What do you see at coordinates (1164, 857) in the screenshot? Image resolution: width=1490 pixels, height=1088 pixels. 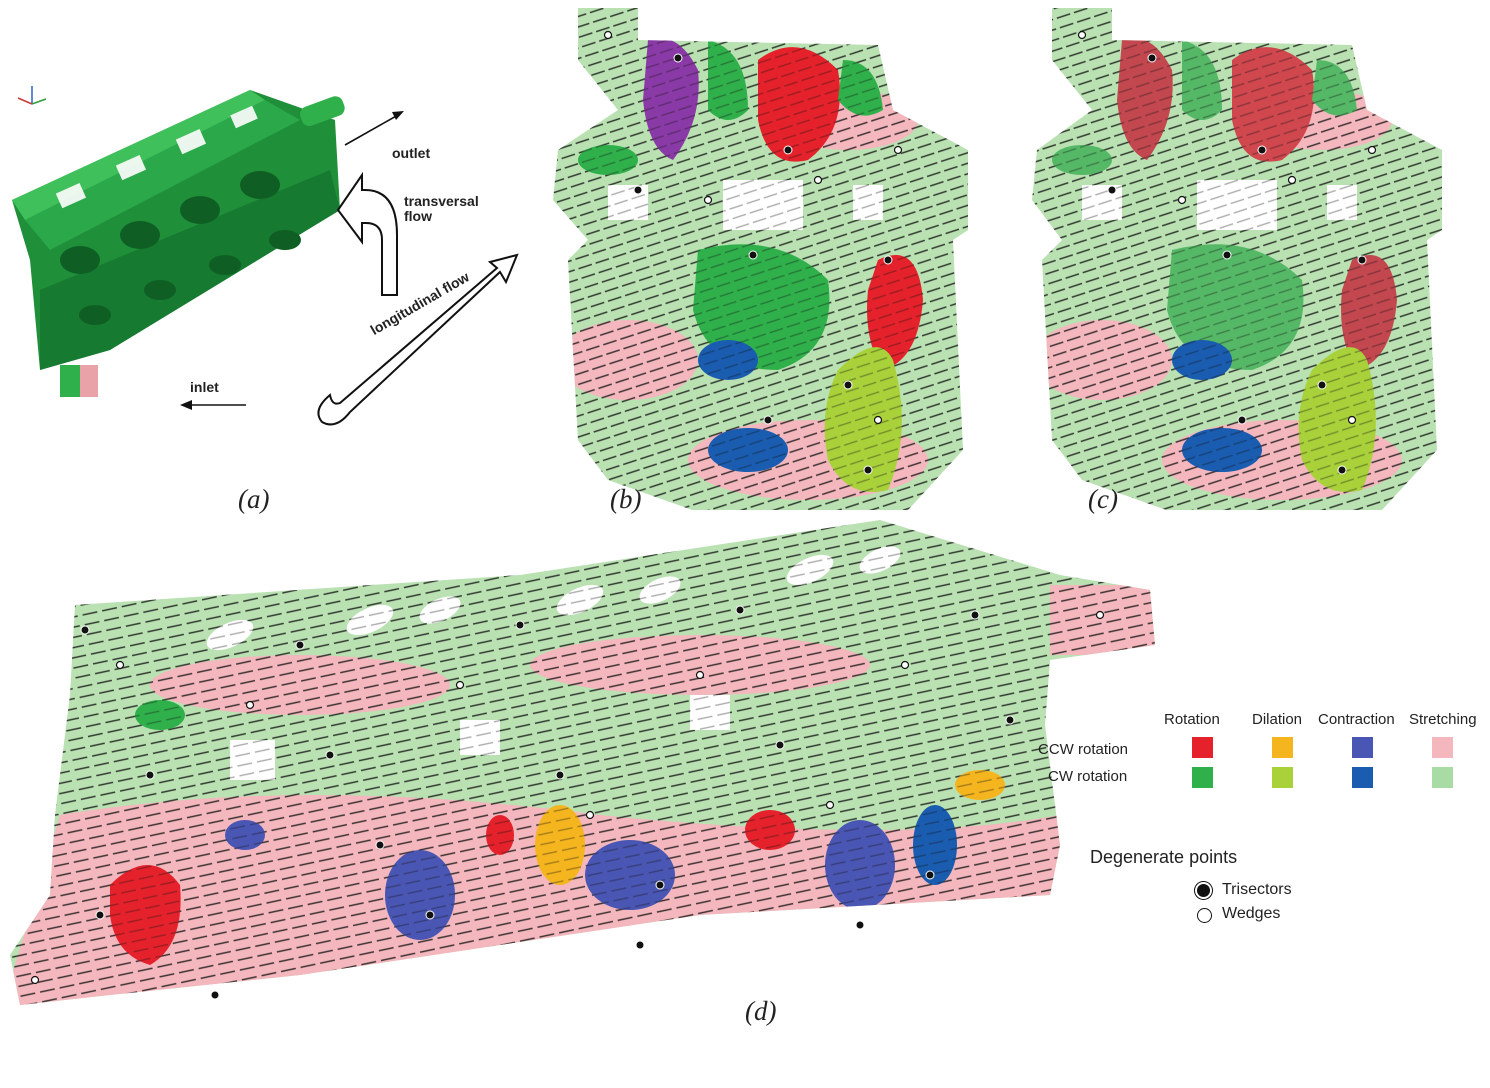 I see `degenerate-points-title: Degenerate points` at bounding box center [1164, 857].